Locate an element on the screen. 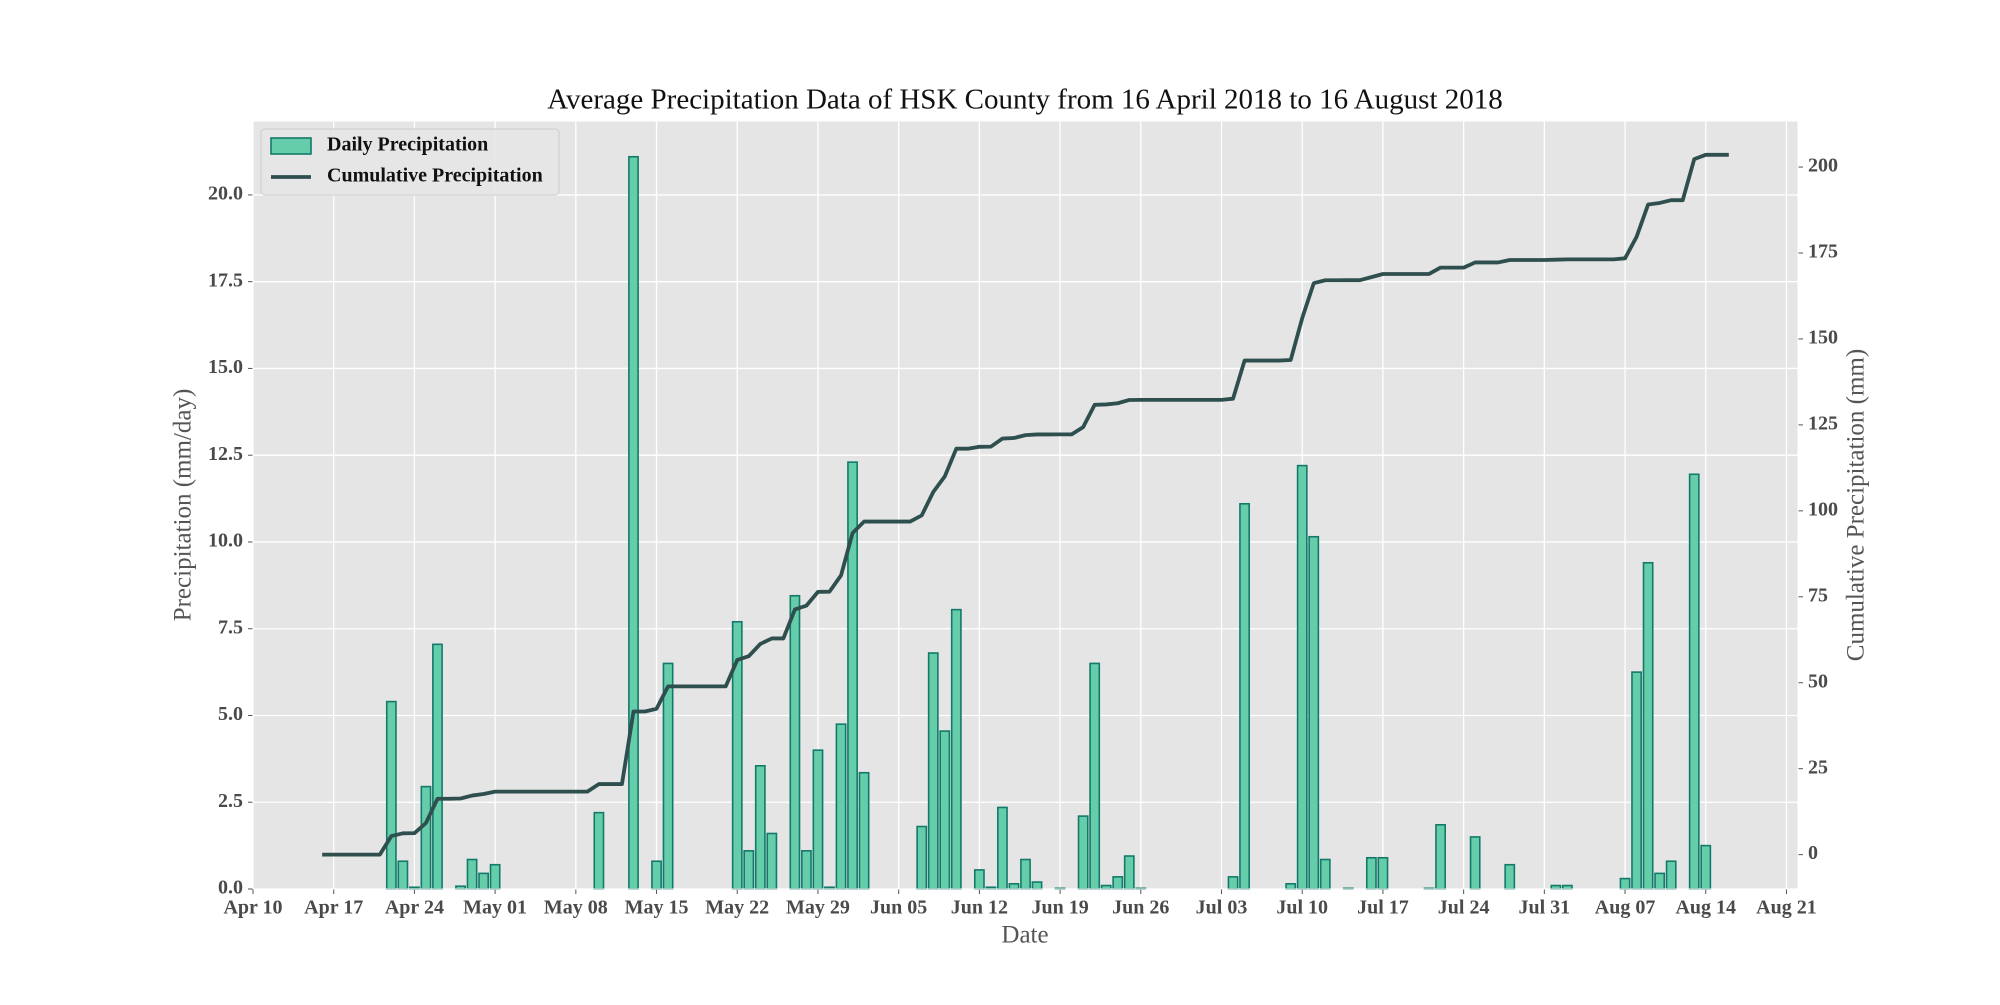 This screenshot has height=1005, width=2000. x-tick-label: Jun 12 is located at coordinates (979, 908).